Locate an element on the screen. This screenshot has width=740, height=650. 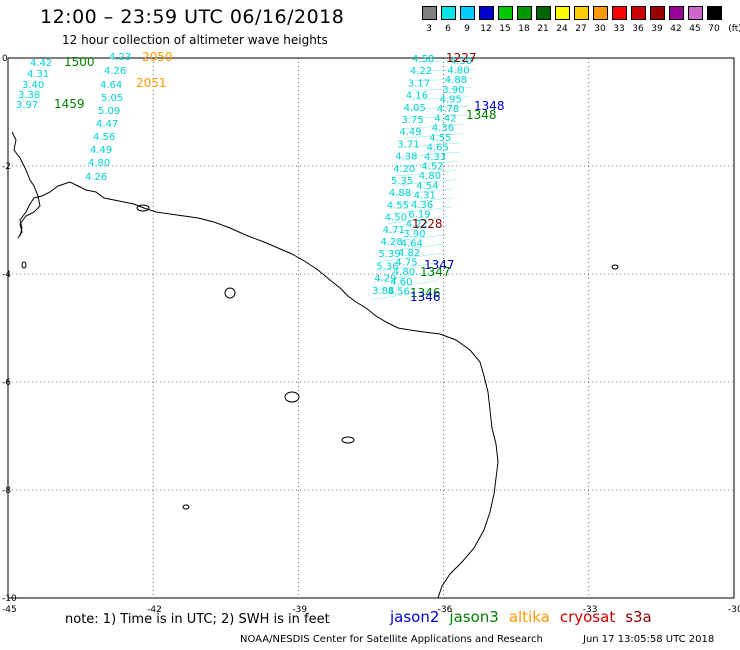
legend-label: 18 is located at coordinates (524, 29).